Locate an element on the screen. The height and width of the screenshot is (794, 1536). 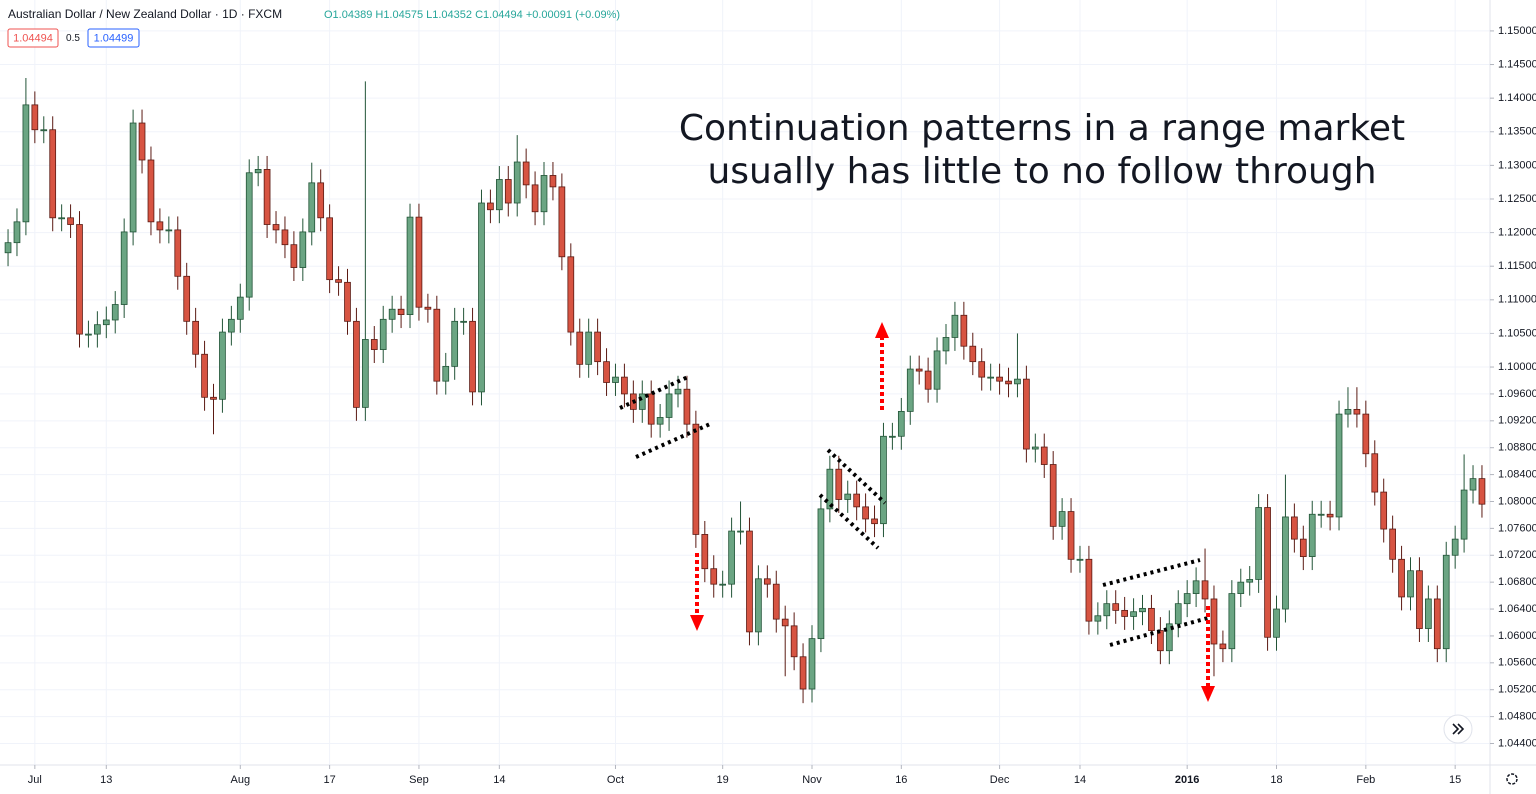
annotation-line: usually has little to no follow through is located at coordinates (1041, 171).